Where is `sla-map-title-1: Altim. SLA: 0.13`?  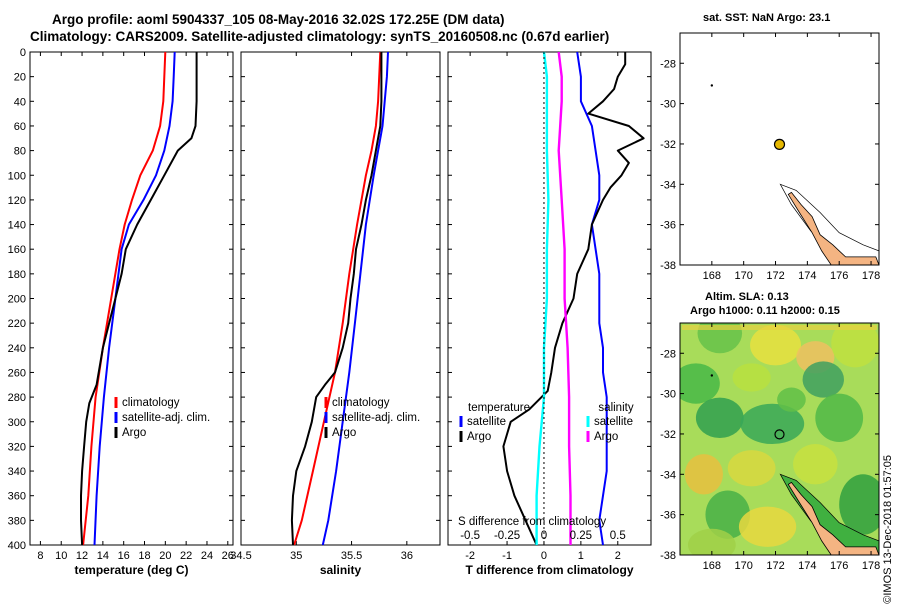
sla-map-title-1: Altim. SLA: 0.13 is located at coordinates (747, 297).